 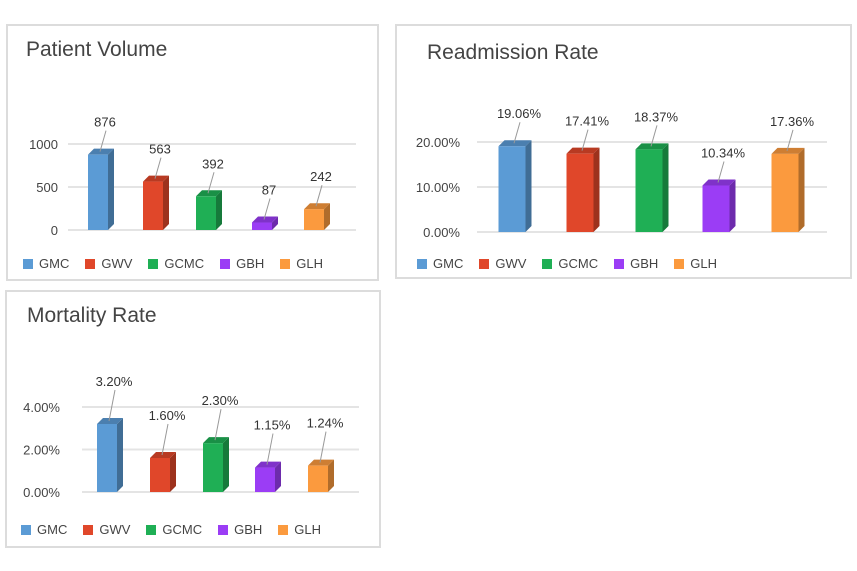 I want to click on data-label: 10.34%, so click(x=723, y=152).